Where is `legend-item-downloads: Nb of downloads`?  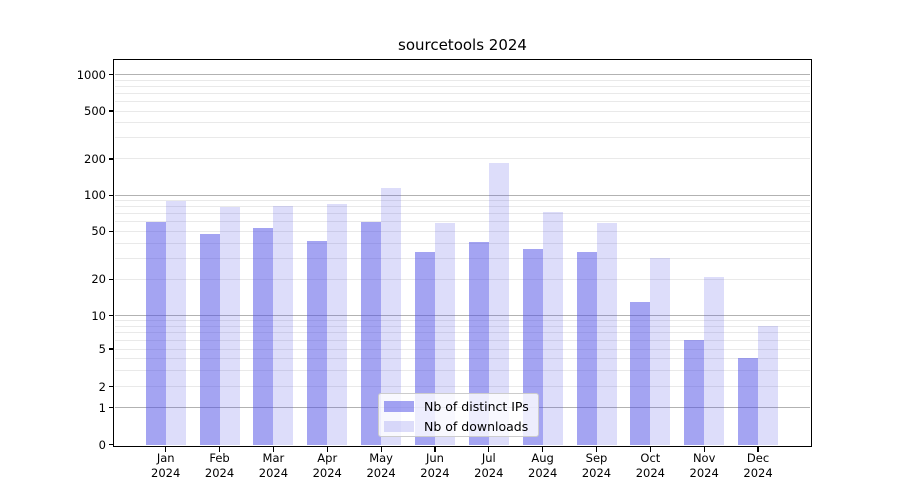
legend-item-downloads: Nb of downloads is located at coordinates (456, 426).